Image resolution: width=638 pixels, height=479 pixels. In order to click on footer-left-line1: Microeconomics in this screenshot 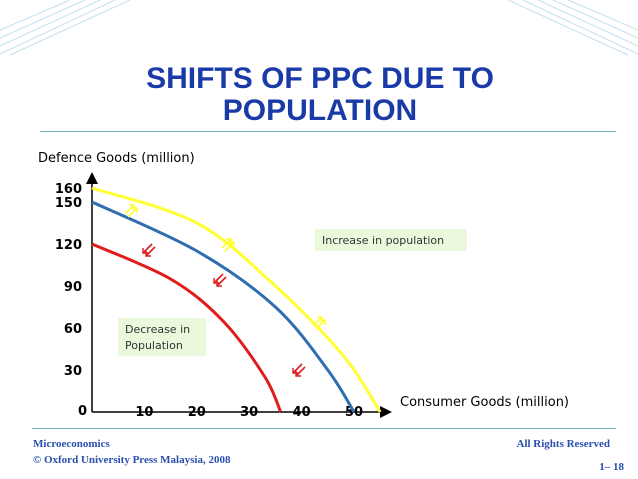, I will do `click(71, 444)`.